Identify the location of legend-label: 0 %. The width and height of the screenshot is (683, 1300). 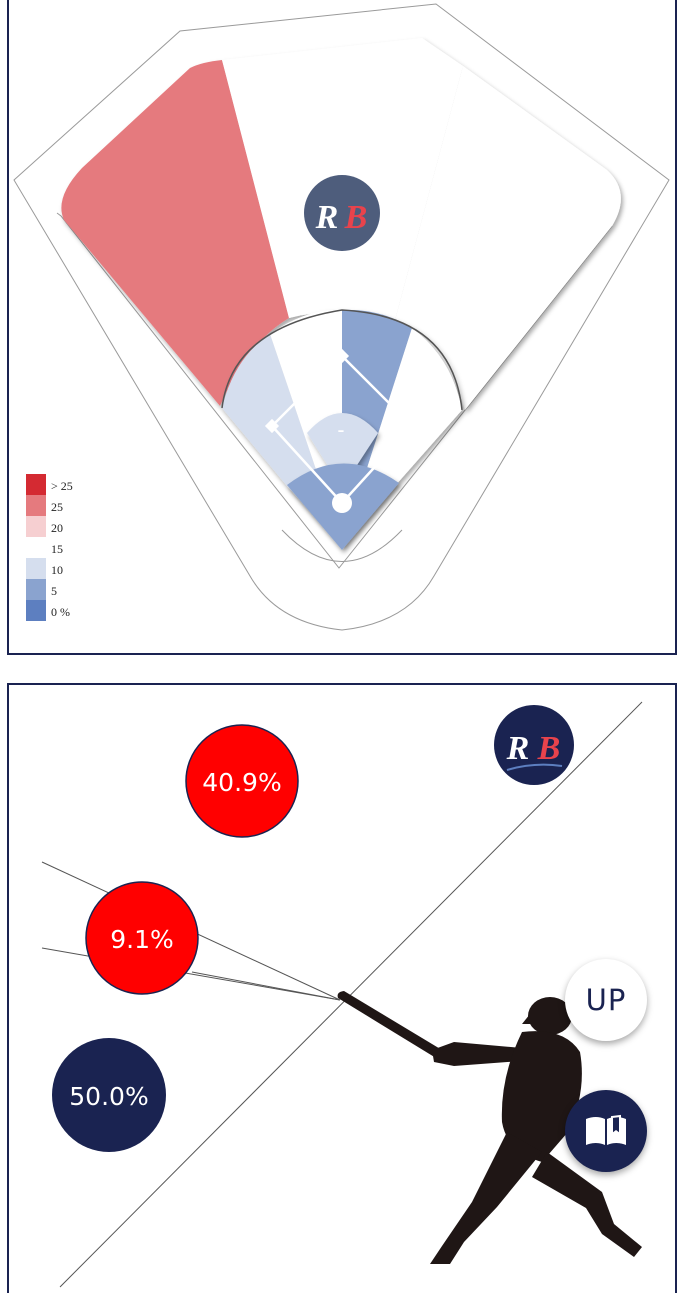
(60, 612).